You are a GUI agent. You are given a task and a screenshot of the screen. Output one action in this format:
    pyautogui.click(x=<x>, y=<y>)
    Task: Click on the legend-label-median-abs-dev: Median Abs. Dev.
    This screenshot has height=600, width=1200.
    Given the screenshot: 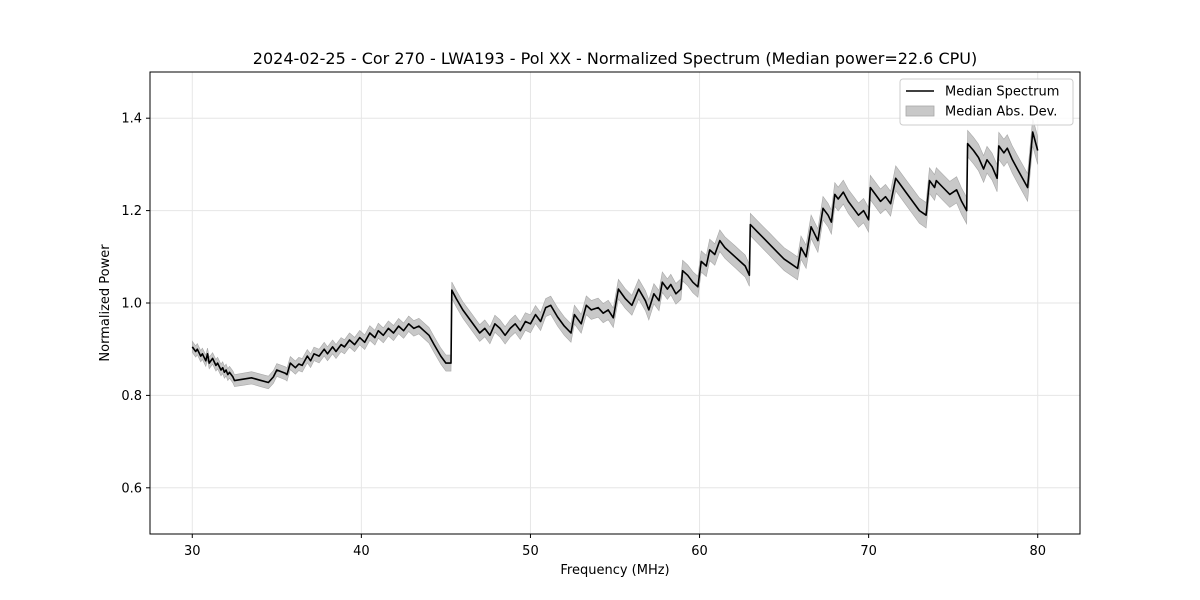 What is the action you would take?
    pyautogui.click(x=1001, y=112)
    